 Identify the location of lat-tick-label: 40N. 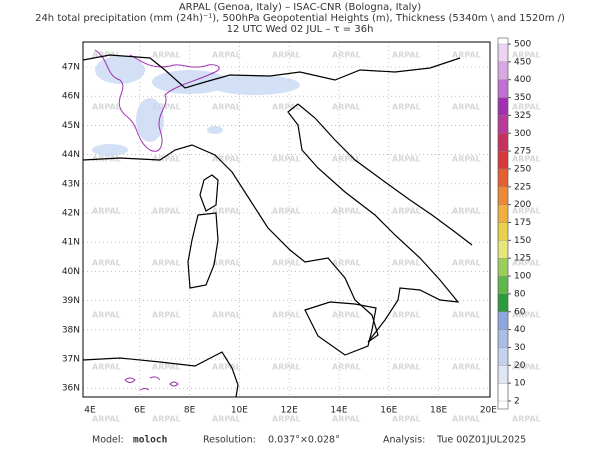
(71, 272).